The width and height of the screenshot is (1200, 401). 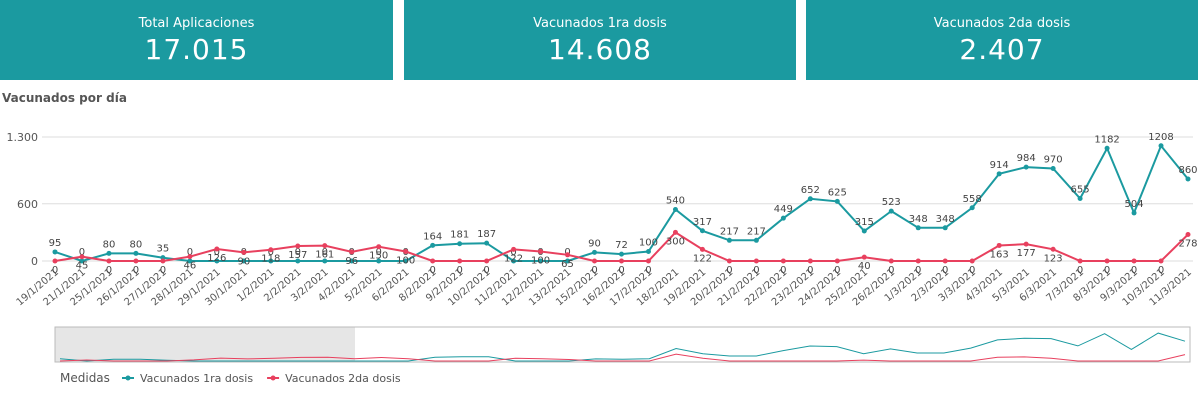 What do you see at coordinates (1002, 40) in the screenshot?
I see `kpi-tile: Vacunados 2da dosis 2.407` at bounding box center [1002, 40].